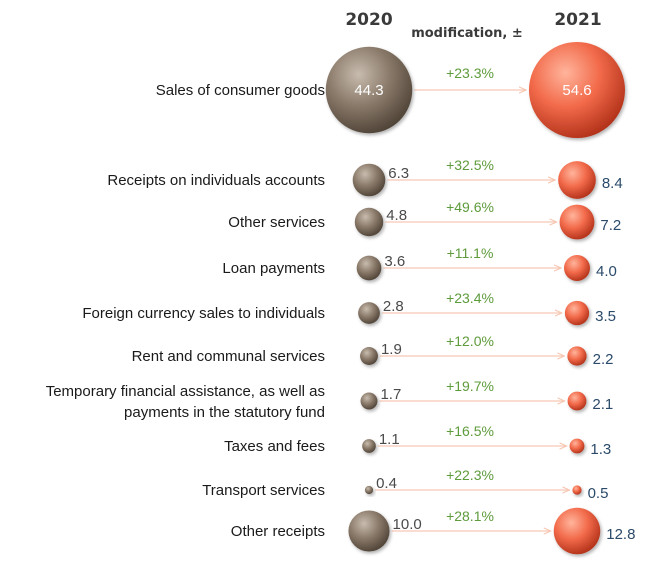  What do you see at coordinates (577, 20) in the screenshot?
I see `header-2021: 2021` at bounding box center [577, 20].